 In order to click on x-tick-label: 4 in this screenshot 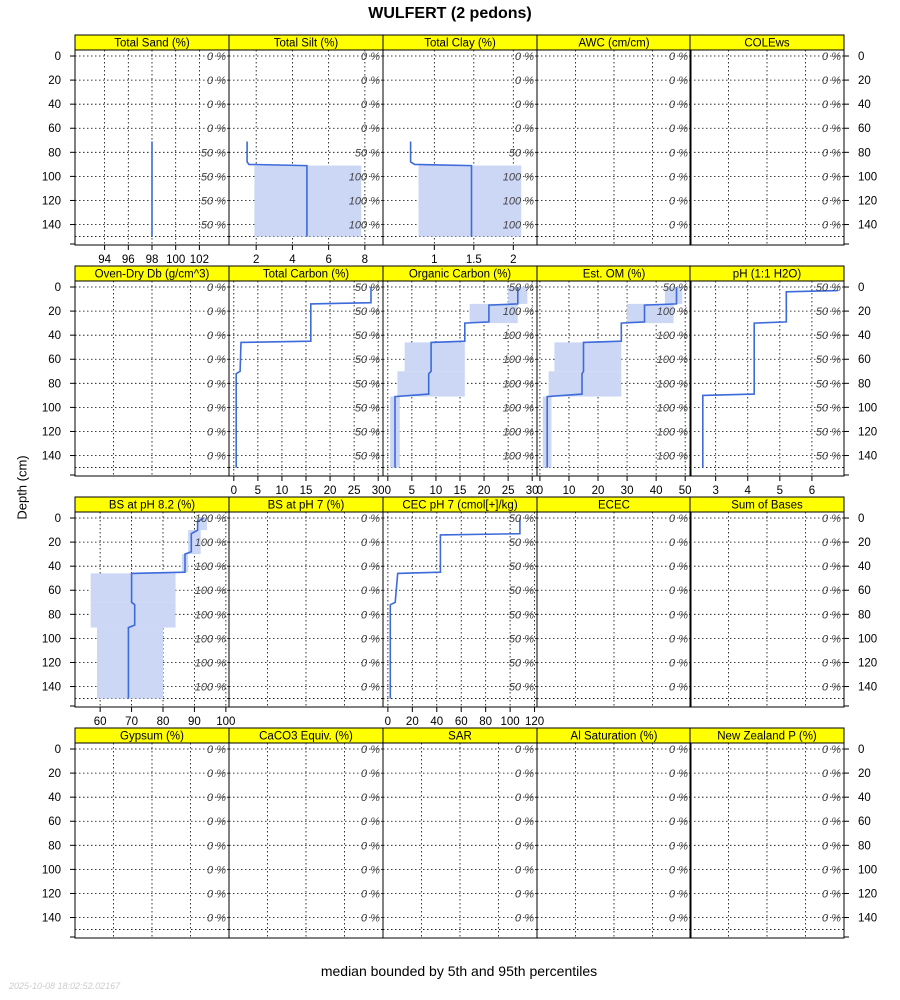, I will do `click(748, 491)`.